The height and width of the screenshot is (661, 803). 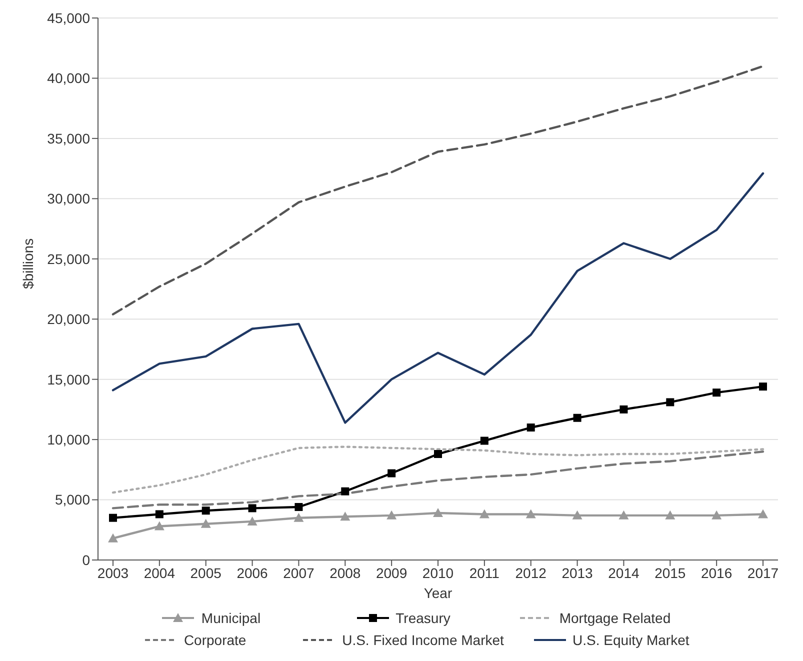 What do you see at coordinates (68, 440) in the screenshot?
I see `y-tick-label: 10,000` at bounding box center [68, 440].